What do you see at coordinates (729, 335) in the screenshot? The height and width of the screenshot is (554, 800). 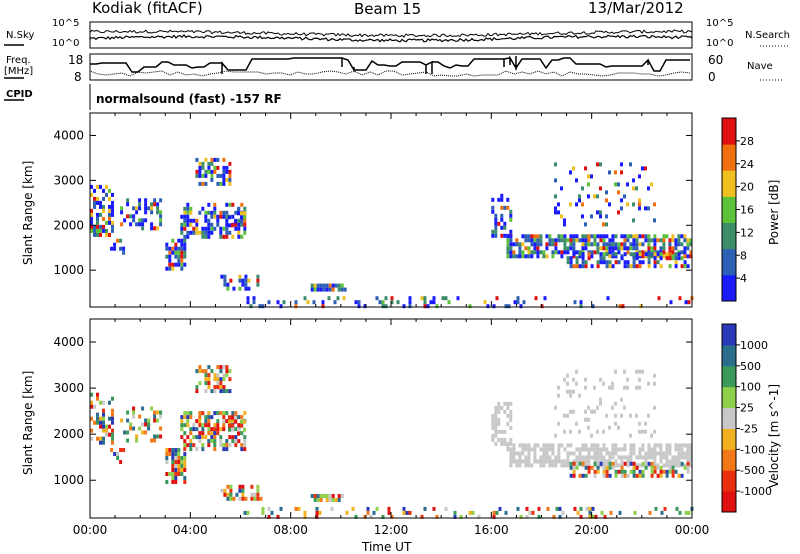 I see `velocity-colorbar-segment` at bounding box center [729, 335].